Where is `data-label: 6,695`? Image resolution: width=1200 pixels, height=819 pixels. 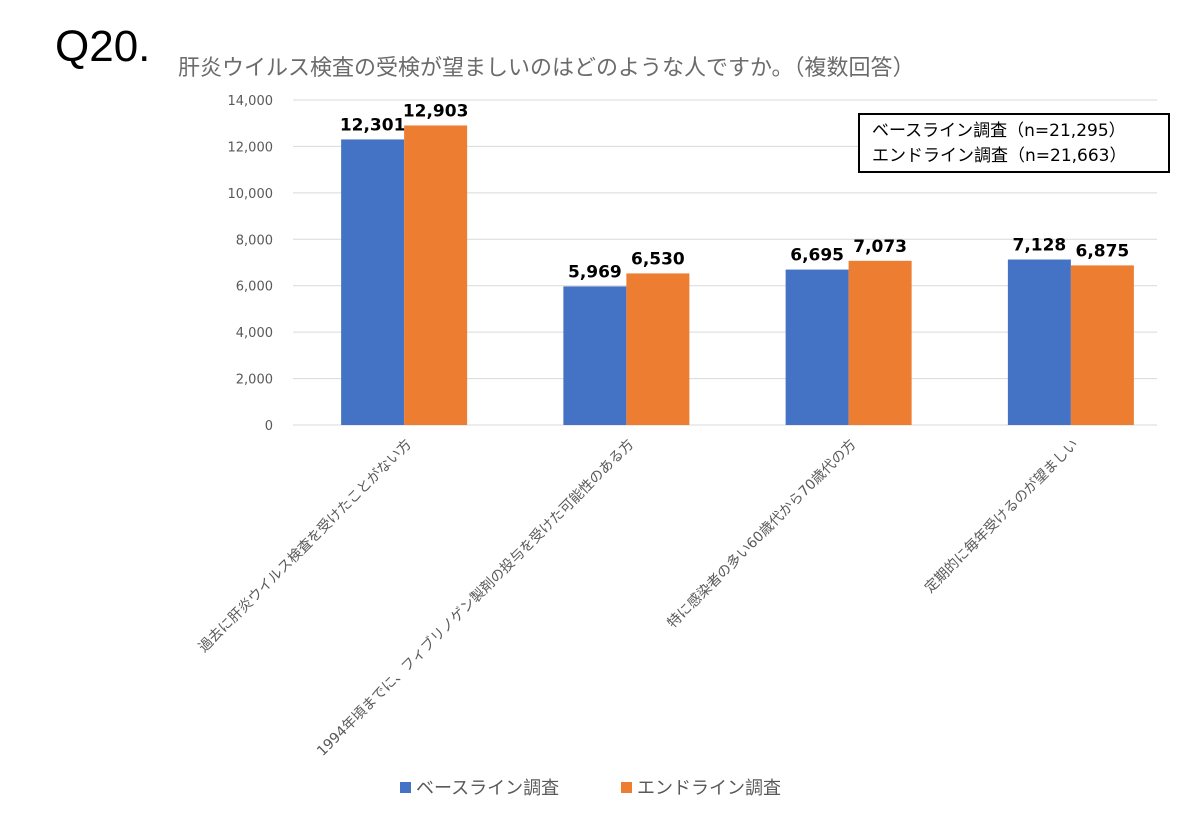 data-label: 6,695 is located at coordinates (817, 256).